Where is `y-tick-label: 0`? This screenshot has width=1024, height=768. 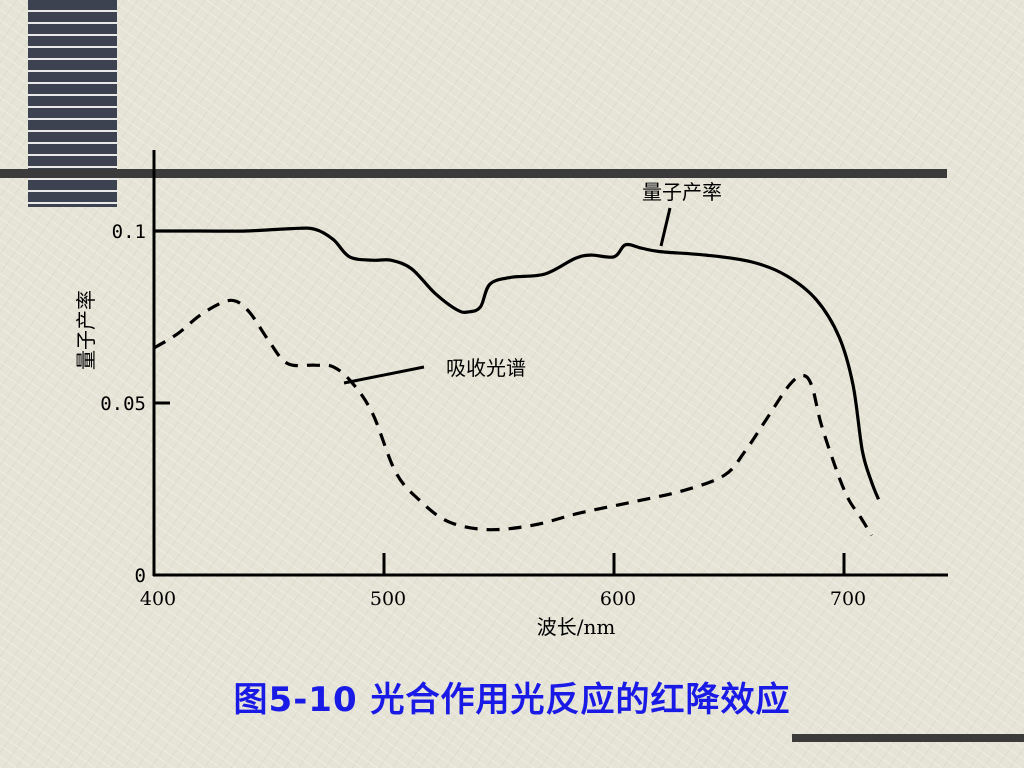
y-tick-label: 0 is located at coordinates (140, 576).